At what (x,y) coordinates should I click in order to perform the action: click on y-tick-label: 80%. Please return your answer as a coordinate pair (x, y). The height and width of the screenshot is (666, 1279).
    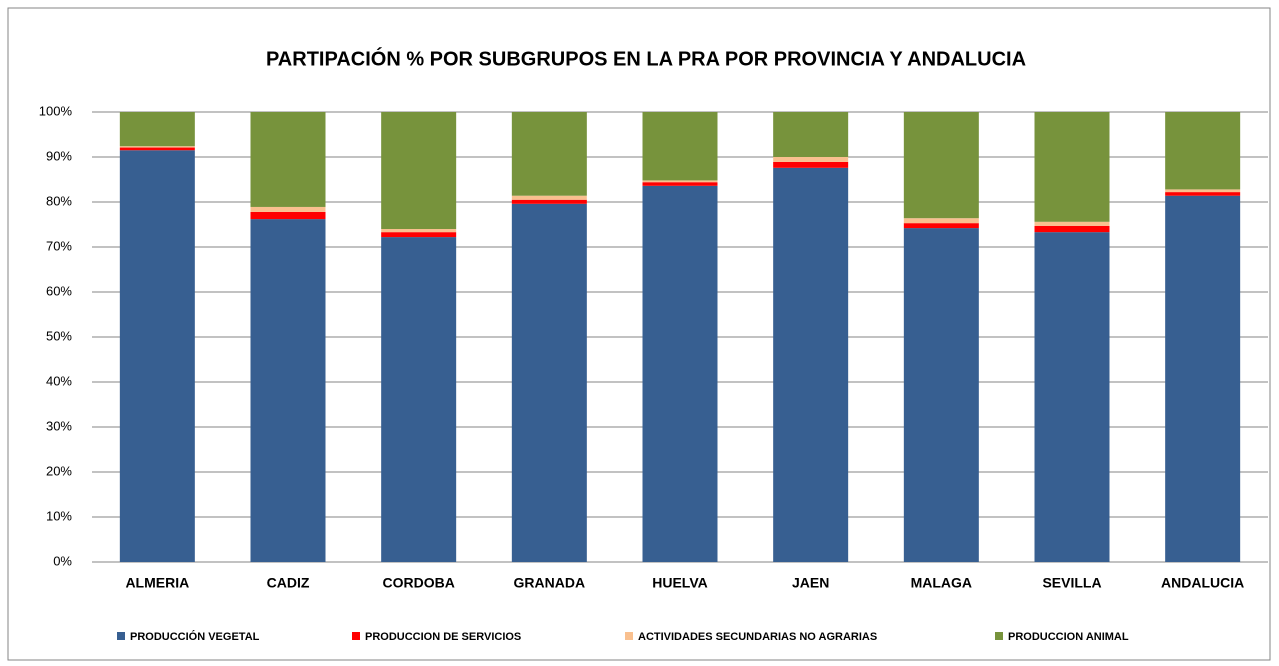
    Looking at the image, I should click on (59, 200).